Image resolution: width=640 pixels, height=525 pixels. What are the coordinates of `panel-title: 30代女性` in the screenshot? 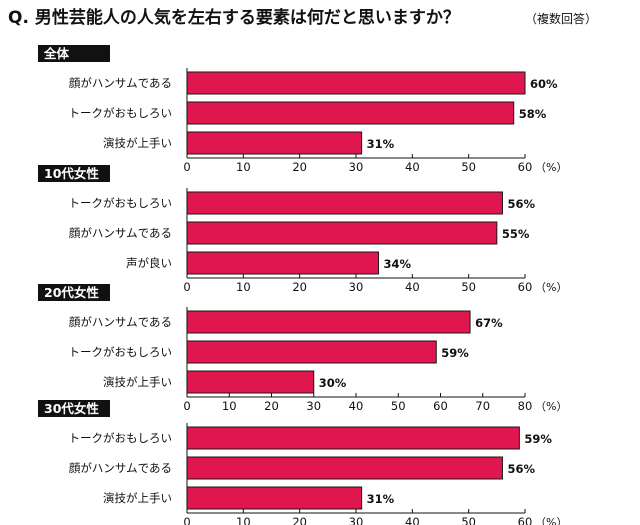 It's located at (71, 408).